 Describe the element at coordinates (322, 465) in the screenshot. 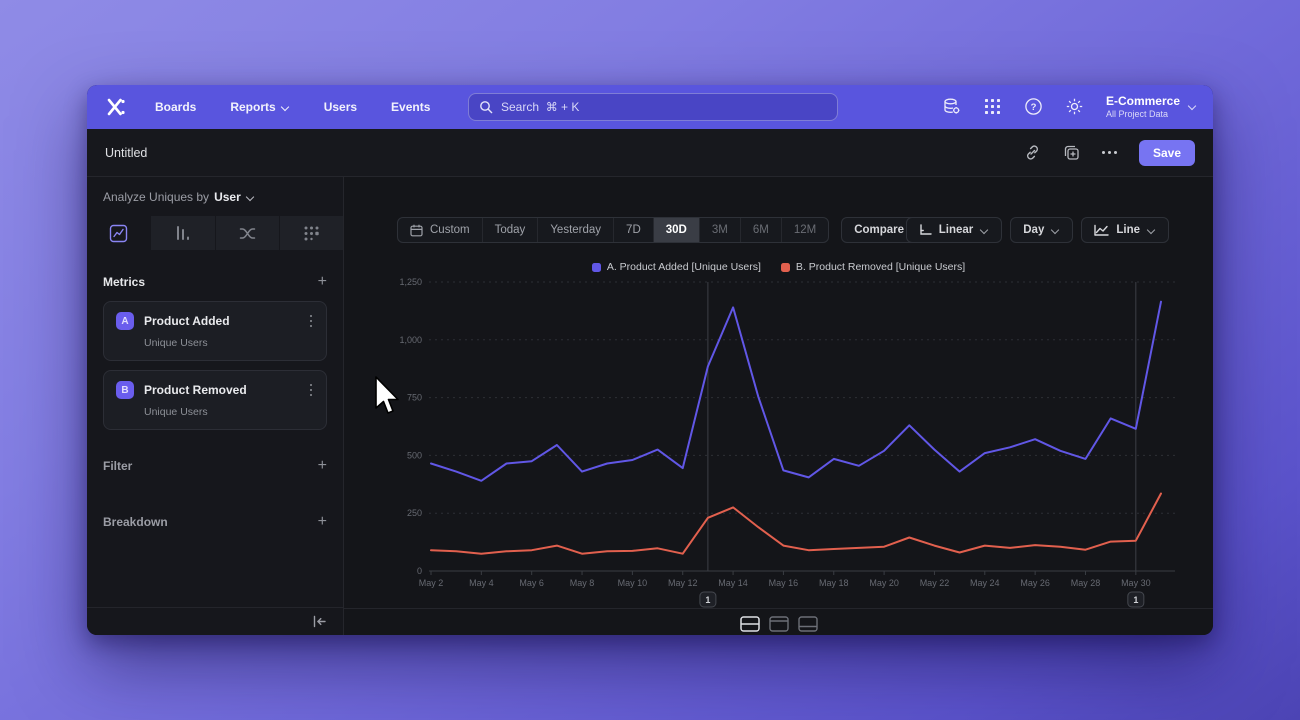

I see `add-filter-button: +` at that location.